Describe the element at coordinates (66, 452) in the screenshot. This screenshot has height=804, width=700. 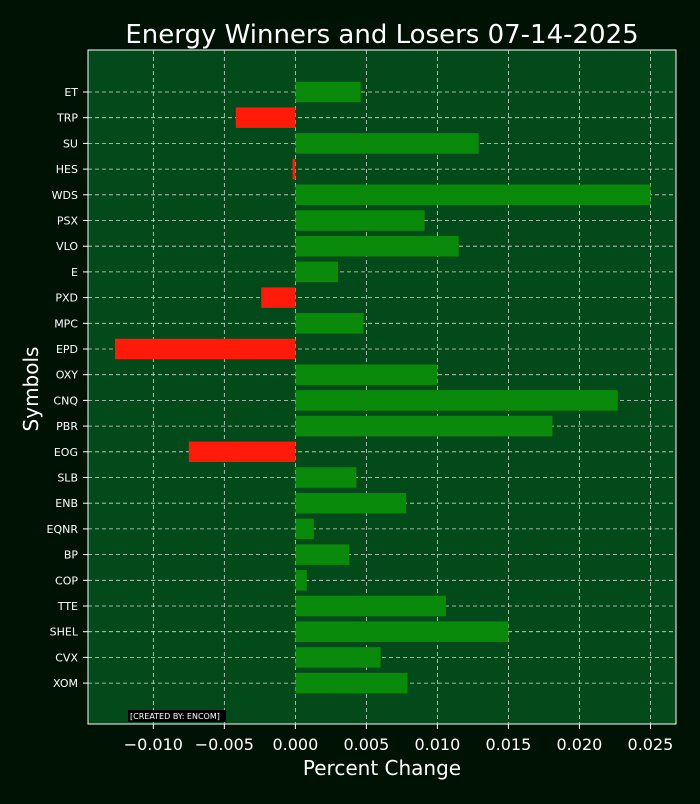
I see `y-tick-label: EOG` at that location.